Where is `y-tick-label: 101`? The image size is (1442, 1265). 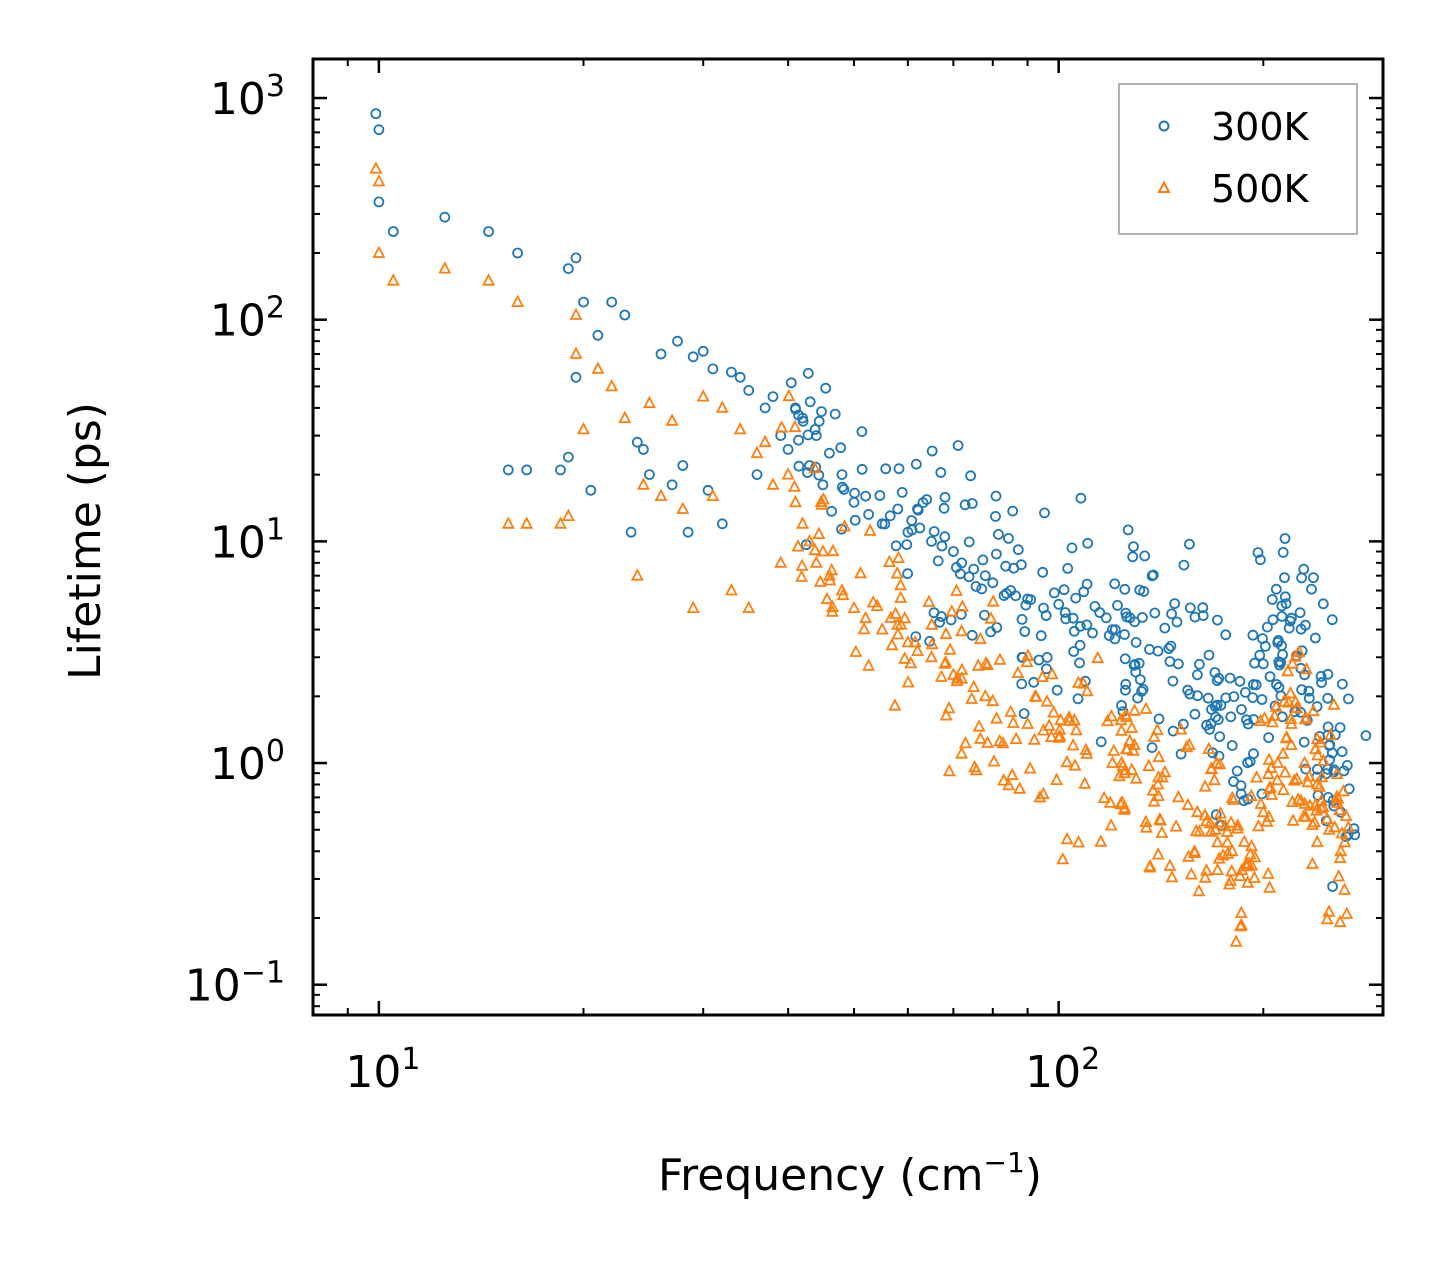
y-tick-label: 101 is located at coordinates (247, 540).